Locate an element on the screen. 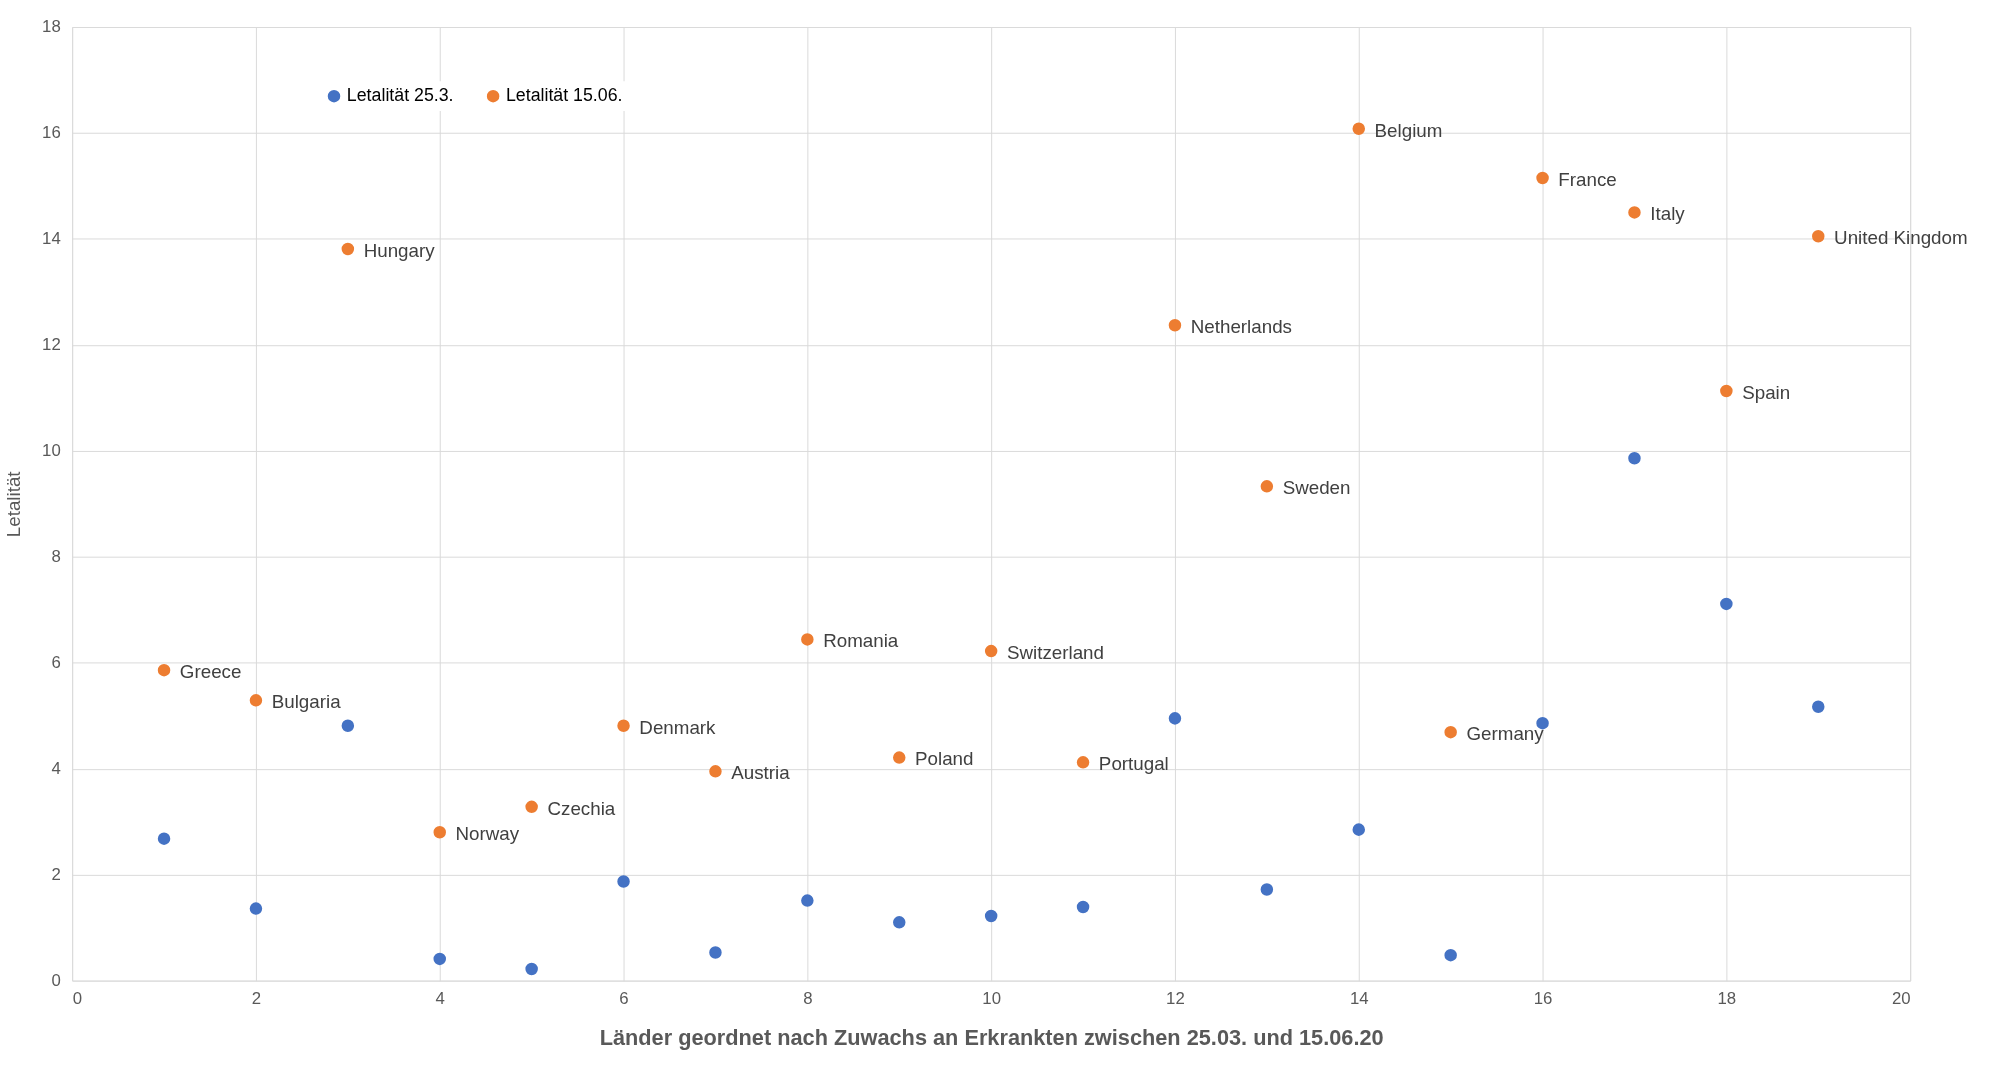 The height and width of the screenshot is (1085, 2008). annotation: Belgium is located at coordinates (1408, 130).